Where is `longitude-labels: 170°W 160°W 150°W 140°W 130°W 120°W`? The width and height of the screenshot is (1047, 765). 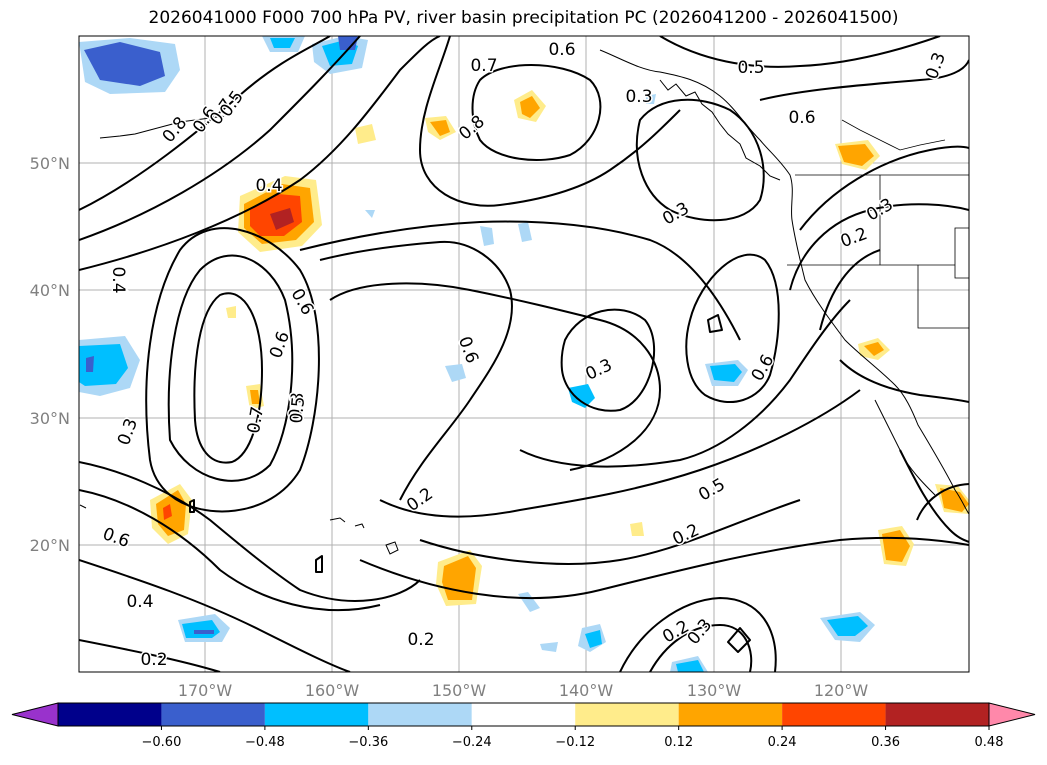
longitude-labels: 170°W 160°W 150°W 140°W 130°W 120°W is located at coordinates (523, 690).